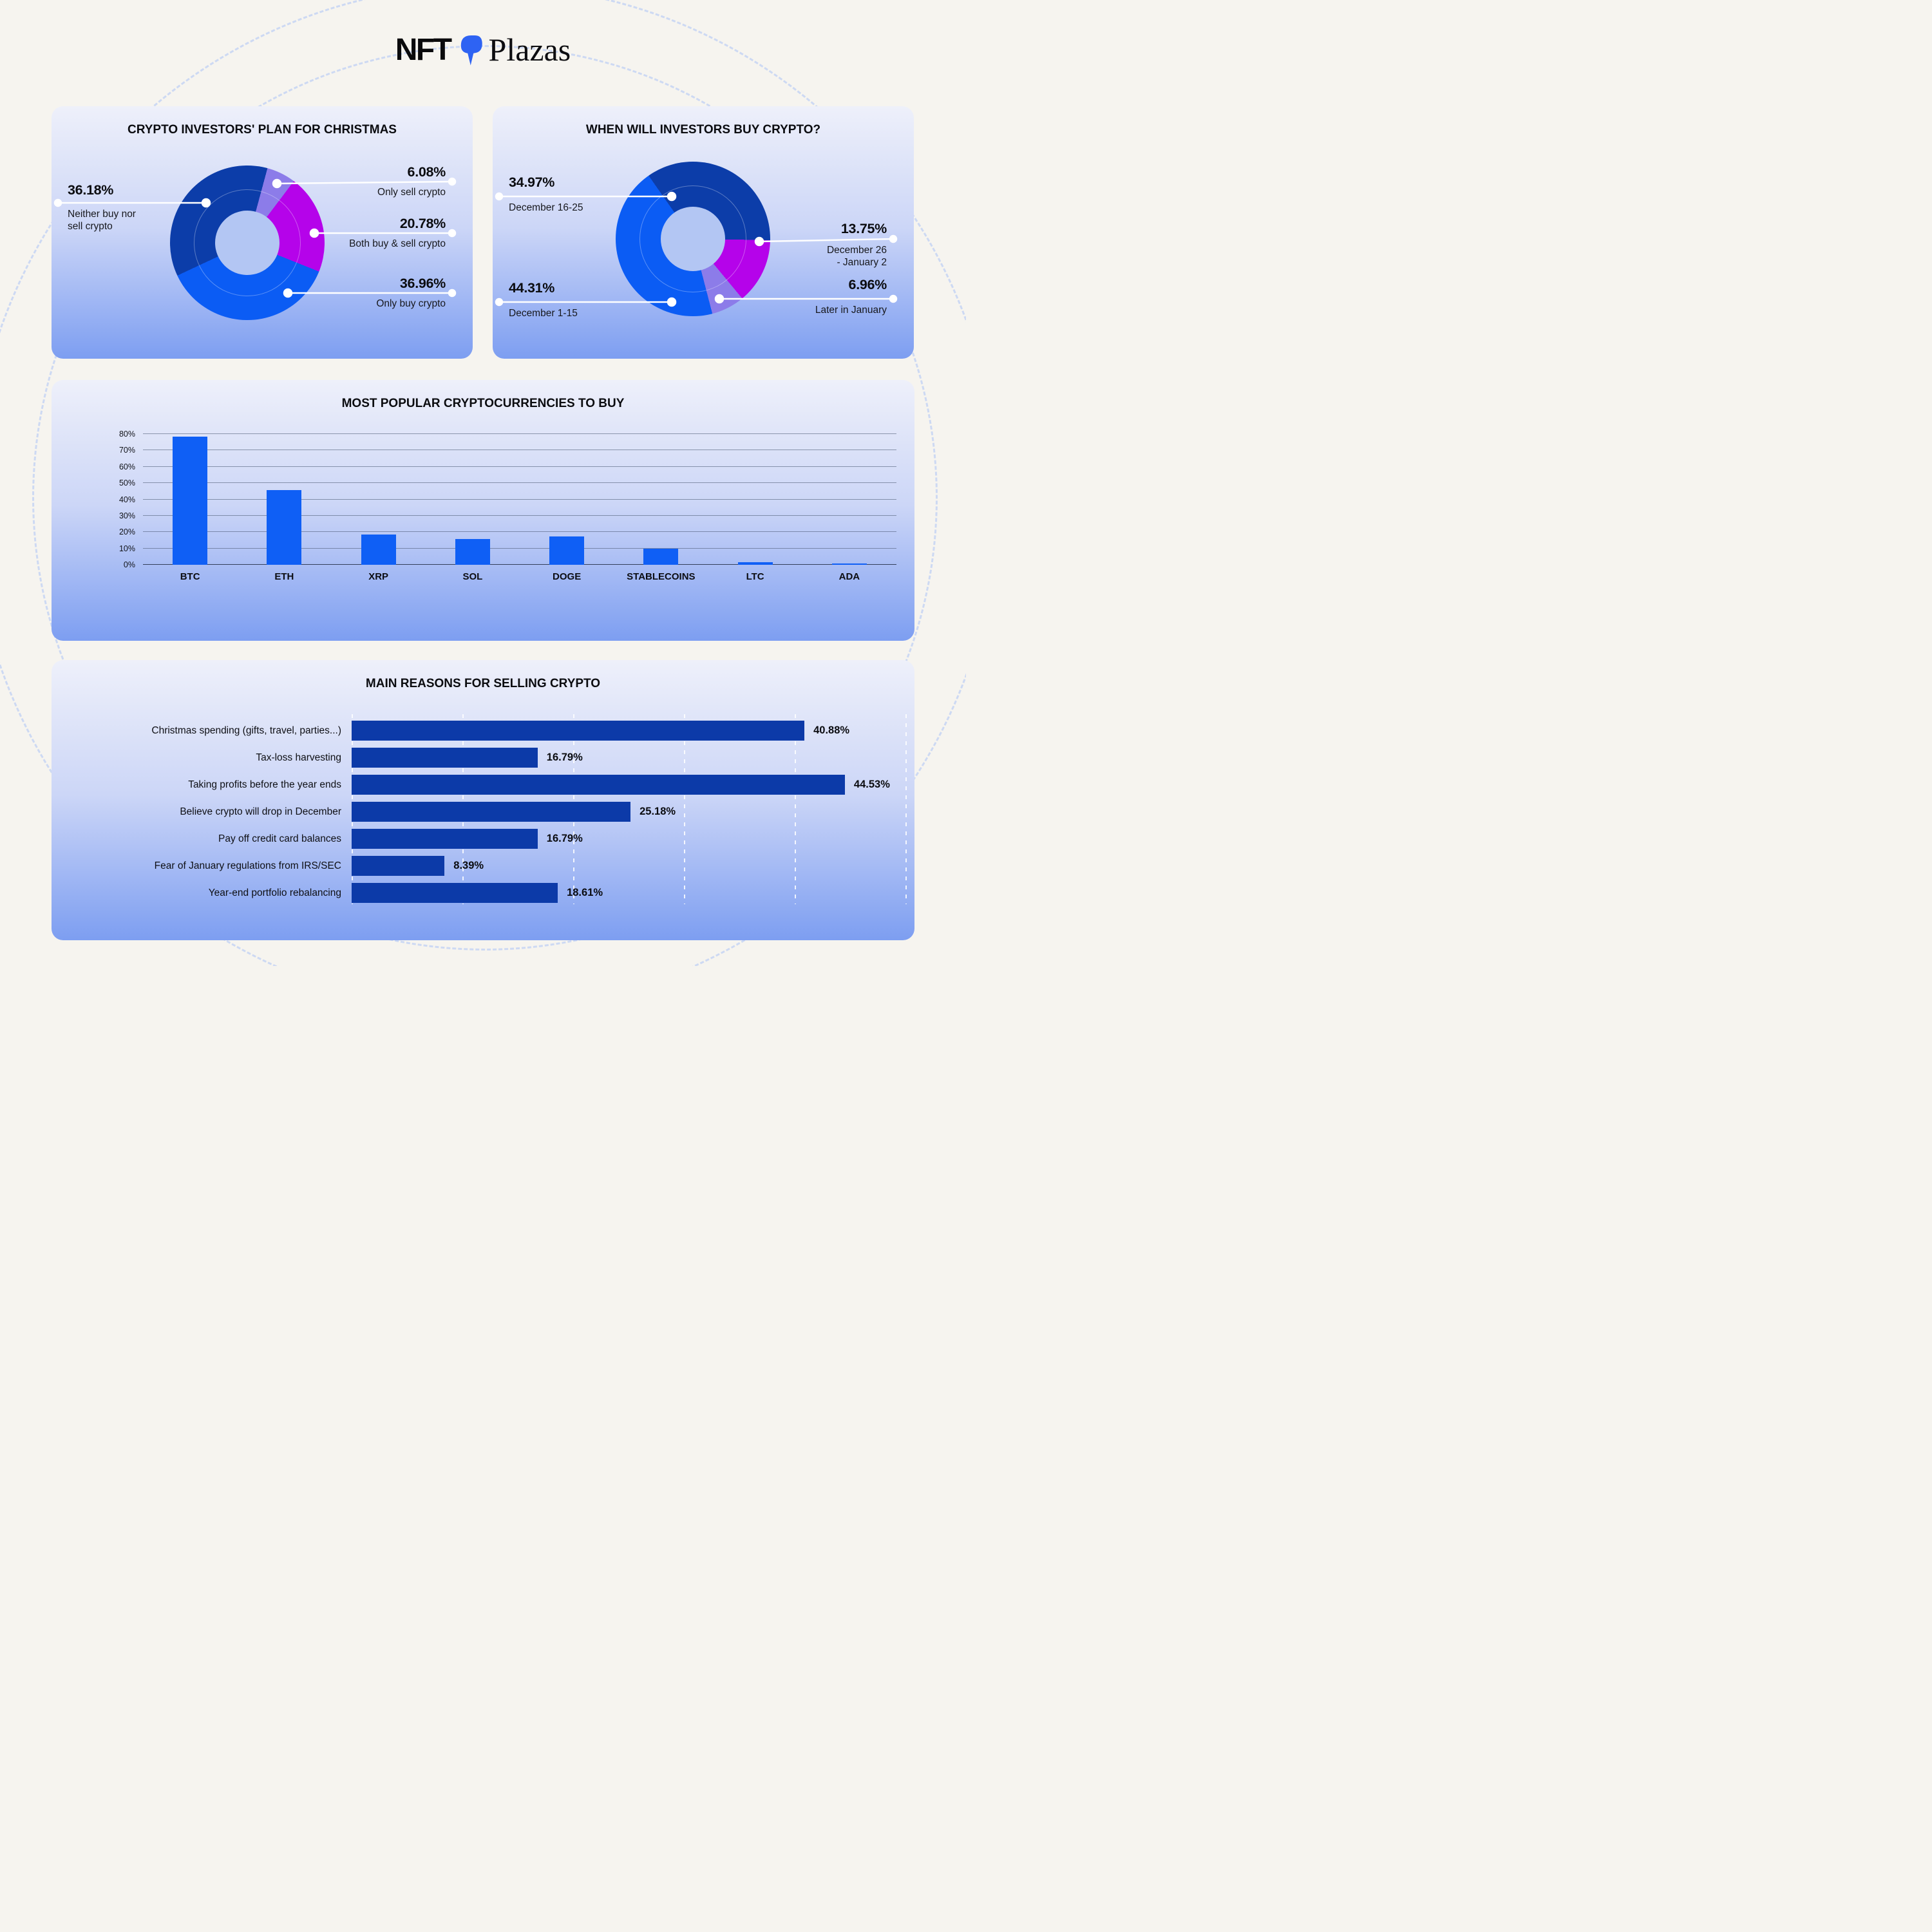 This screenshot has width=1932, height=1932. I want to click on slice-label-dec26-jan2: 13.75%, so click(836, 229).